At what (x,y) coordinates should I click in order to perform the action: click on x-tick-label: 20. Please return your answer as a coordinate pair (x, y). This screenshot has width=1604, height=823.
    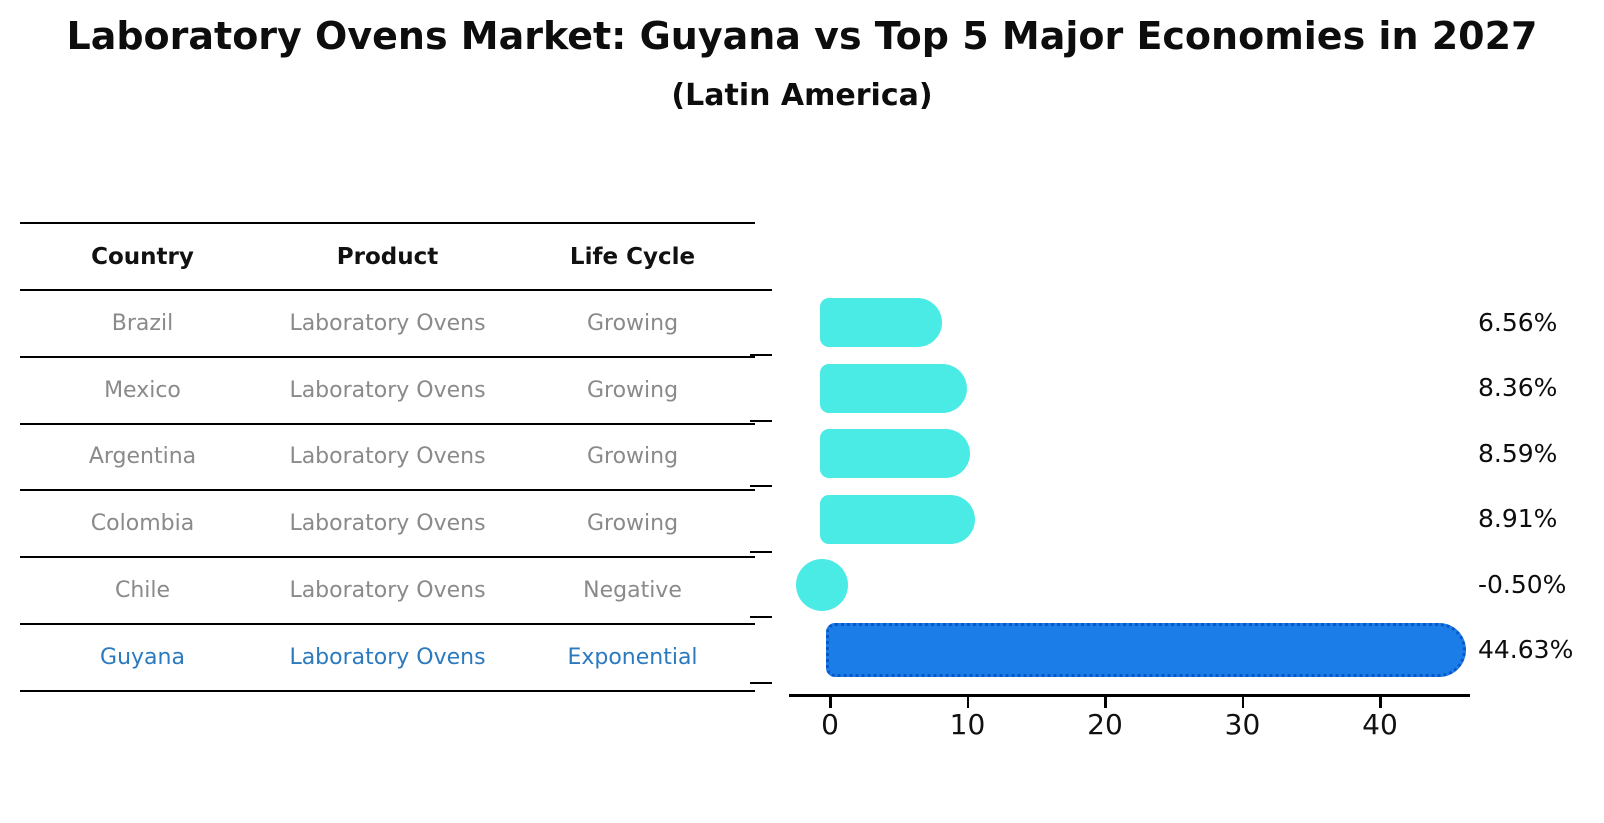
    Looking at the image, I should click on (1105, 724).